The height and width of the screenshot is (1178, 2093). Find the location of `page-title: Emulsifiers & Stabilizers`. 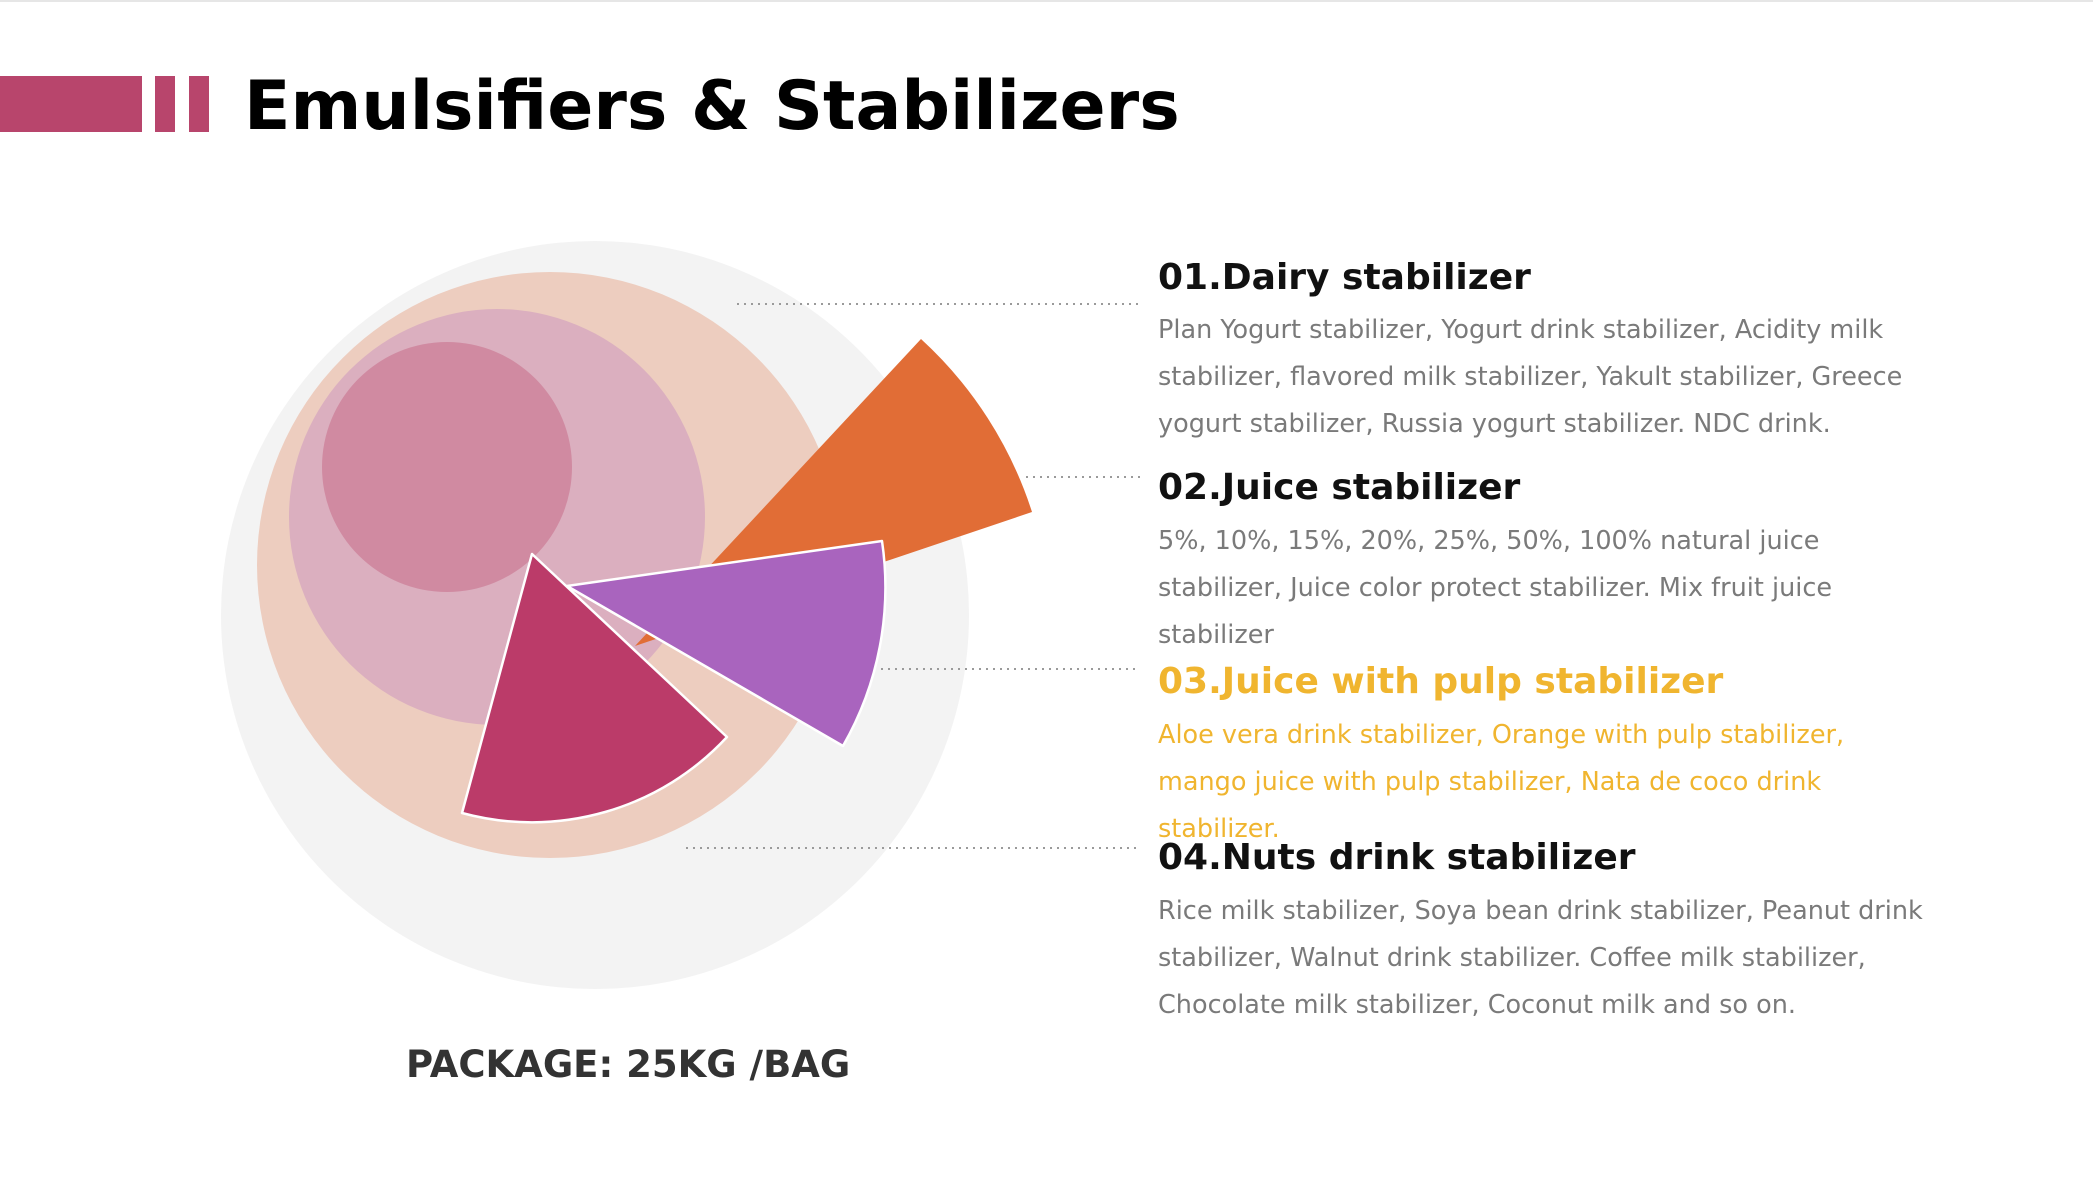

page-title: Emulsifiers & Stabilizers is located at coordinates (712, 106).